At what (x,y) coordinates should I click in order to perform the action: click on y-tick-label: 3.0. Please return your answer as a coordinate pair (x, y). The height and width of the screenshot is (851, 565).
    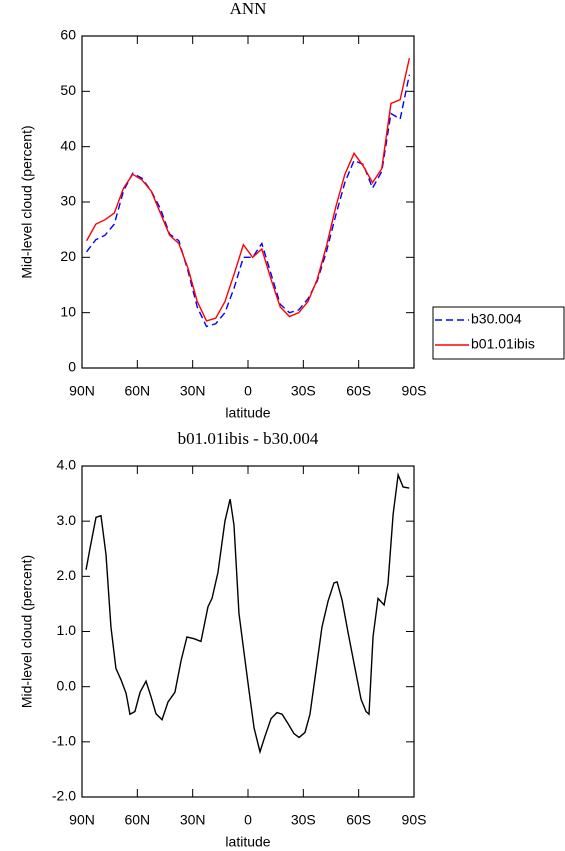
    Looking at the image, I should click on (67, 520).